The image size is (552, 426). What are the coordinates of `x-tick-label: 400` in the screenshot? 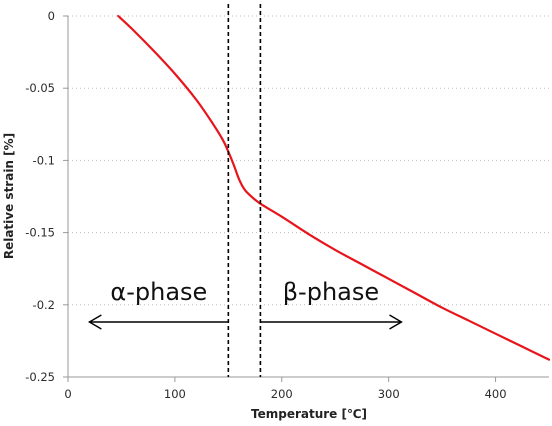 It's located at (496, 394).